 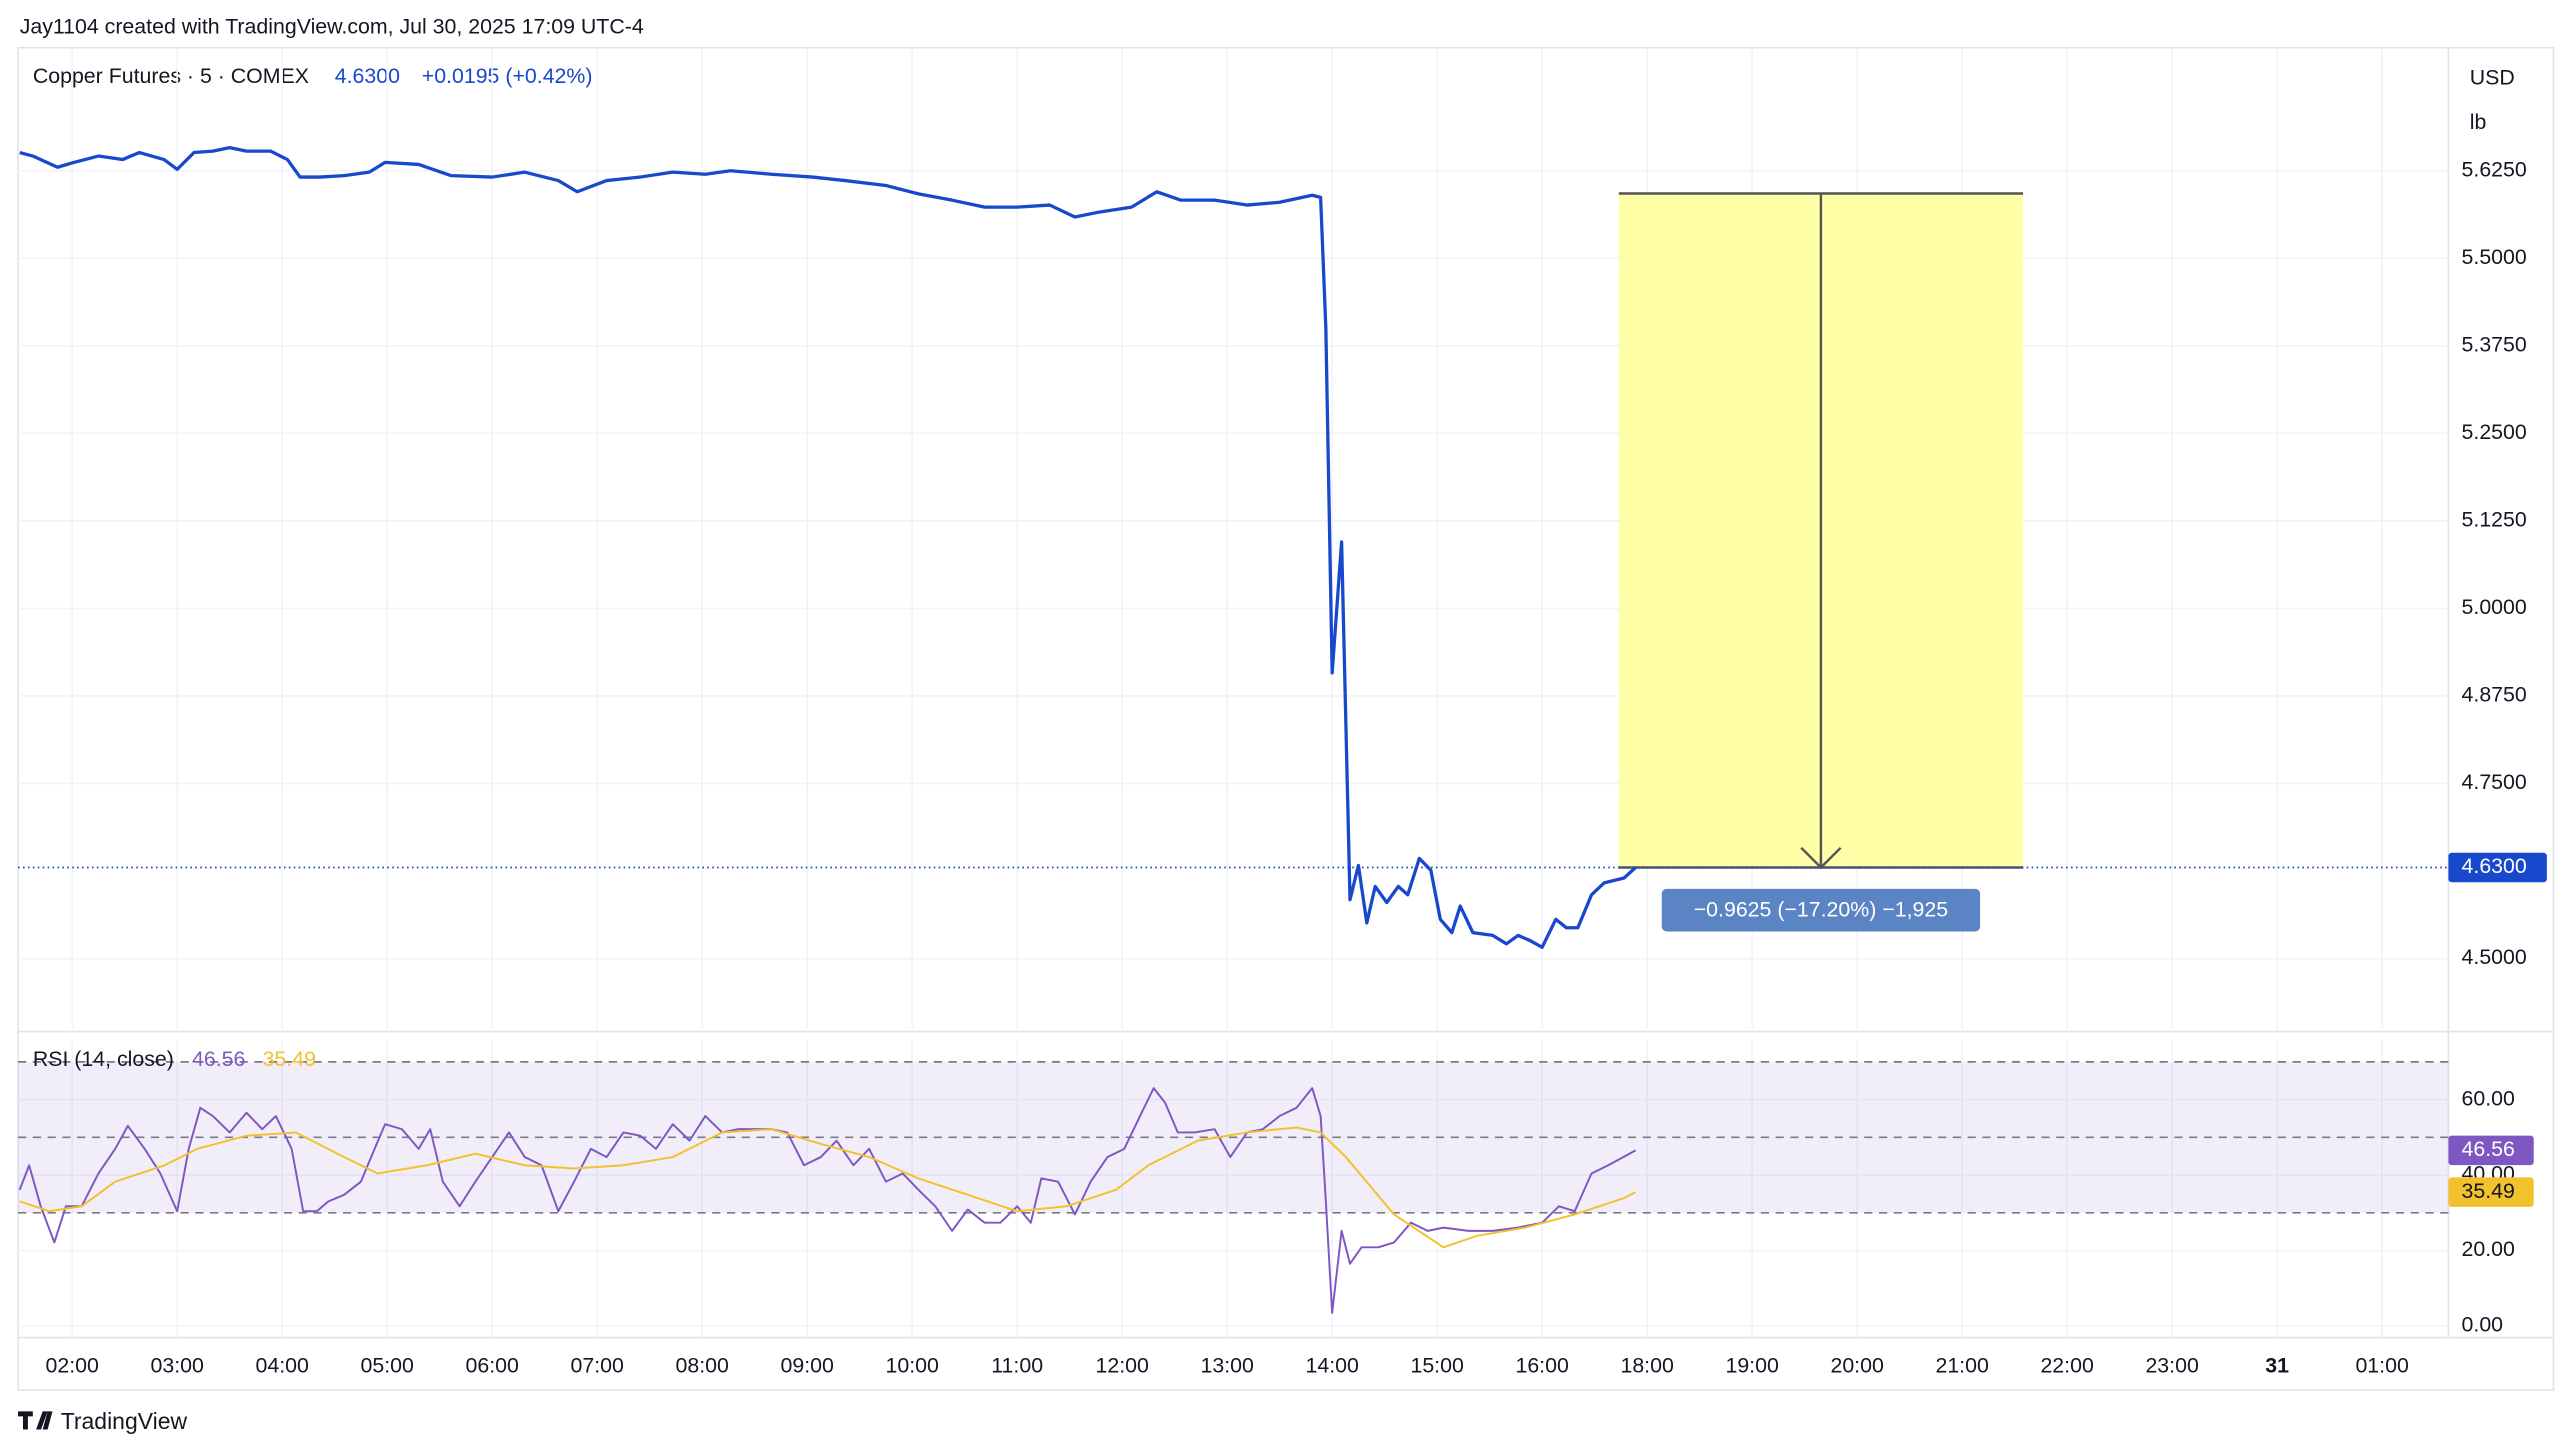 I want to click on price-change: +0.0195 (+0.42%), so click(x=507, y=76).